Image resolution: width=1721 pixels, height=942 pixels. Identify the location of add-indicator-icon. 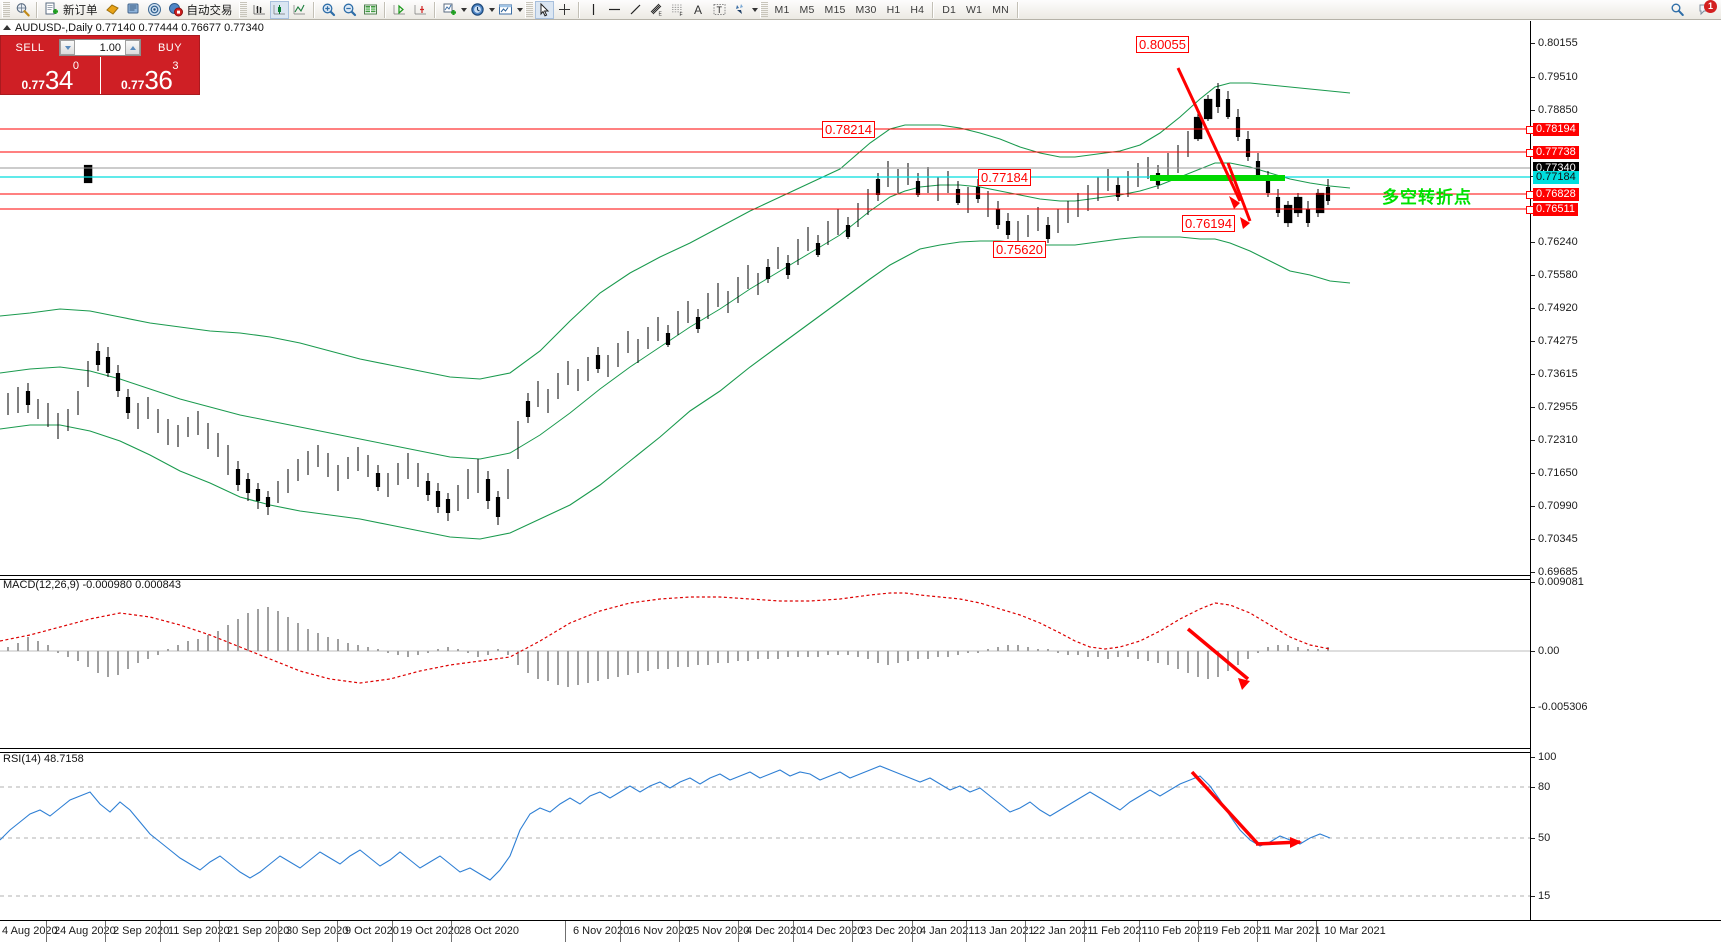
(449, 10).